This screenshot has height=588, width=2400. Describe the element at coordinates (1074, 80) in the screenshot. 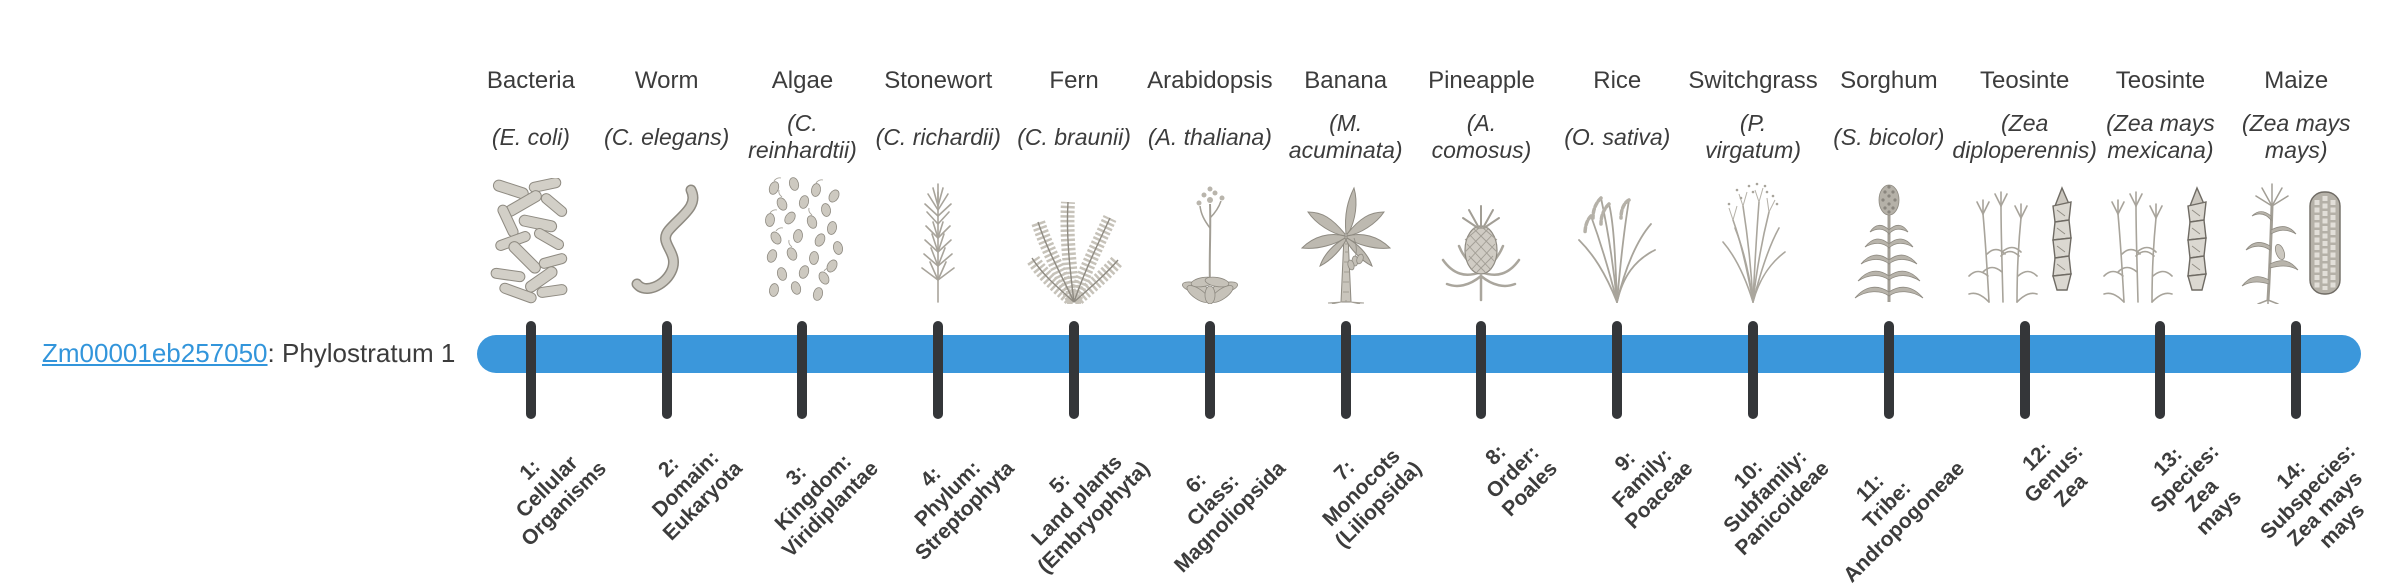

I see `common-name-label: Fern` at that location.